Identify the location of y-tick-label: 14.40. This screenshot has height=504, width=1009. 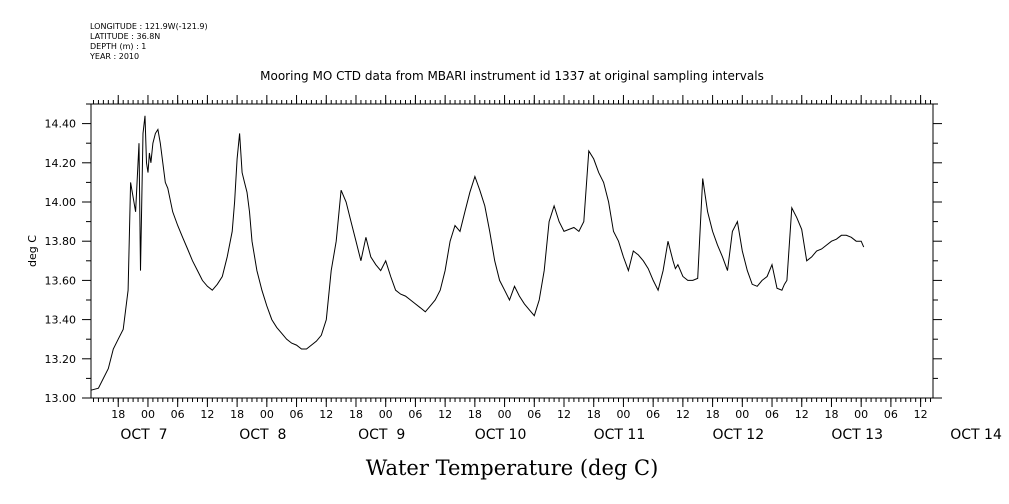
(61, 124).